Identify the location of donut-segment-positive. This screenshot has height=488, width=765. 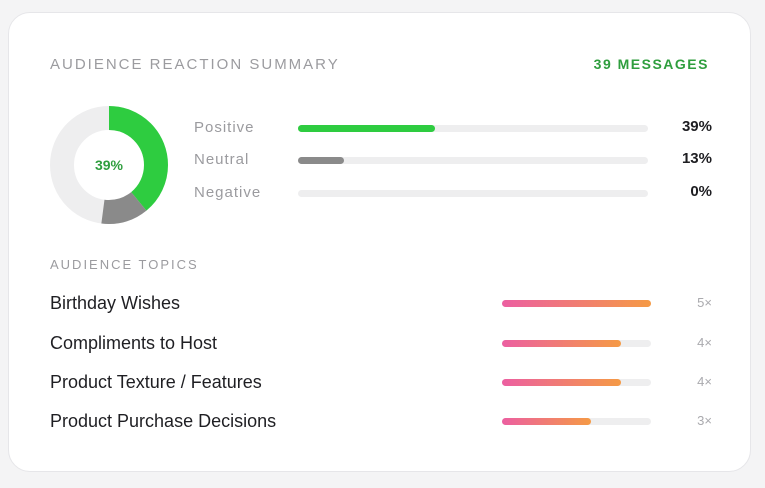
(109, 165).